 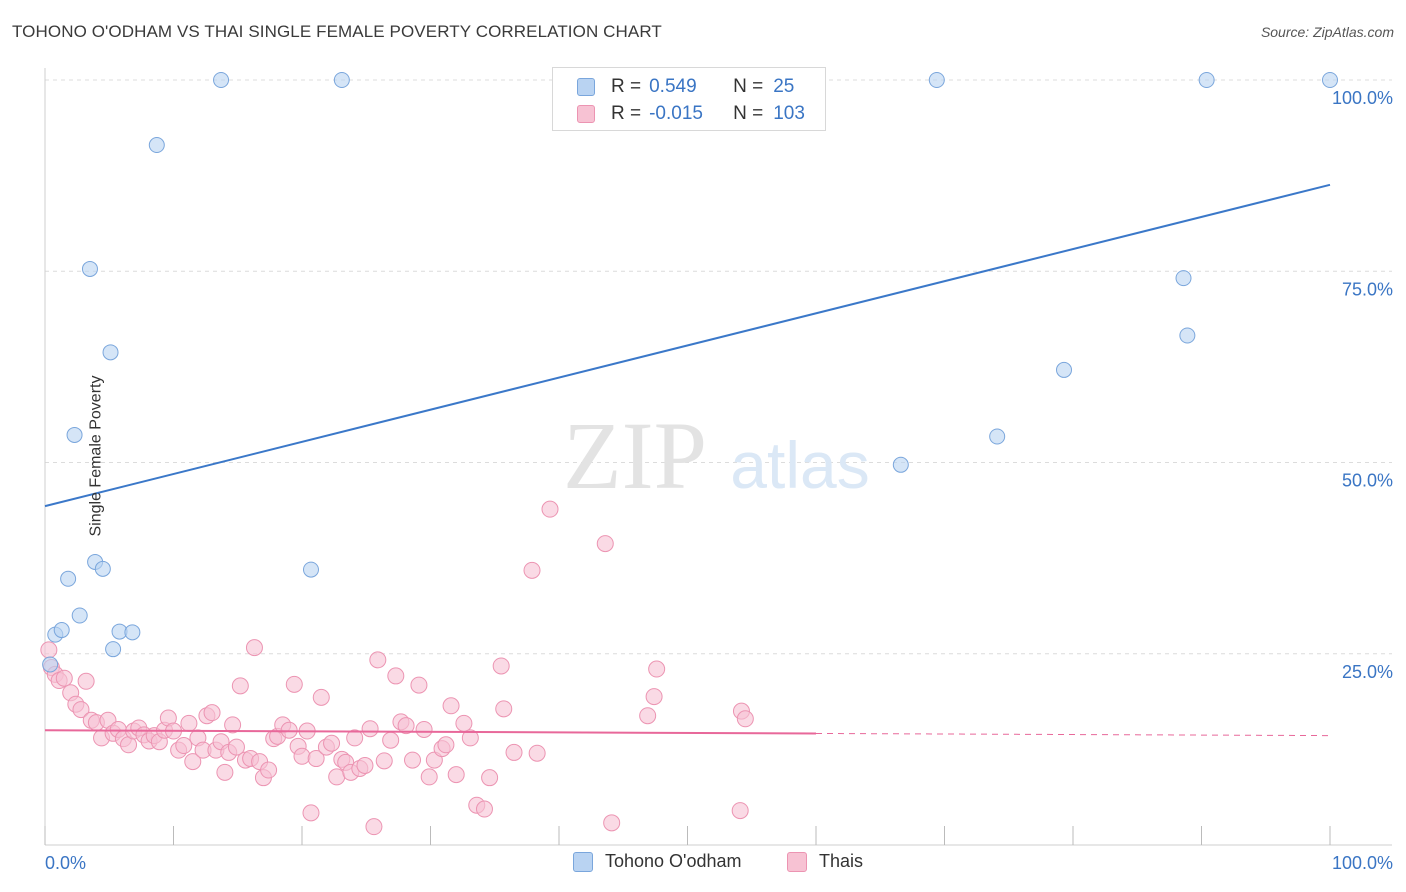 I want to click on y-tick-label-100: 100.0%, so click(x=1362, y=98).